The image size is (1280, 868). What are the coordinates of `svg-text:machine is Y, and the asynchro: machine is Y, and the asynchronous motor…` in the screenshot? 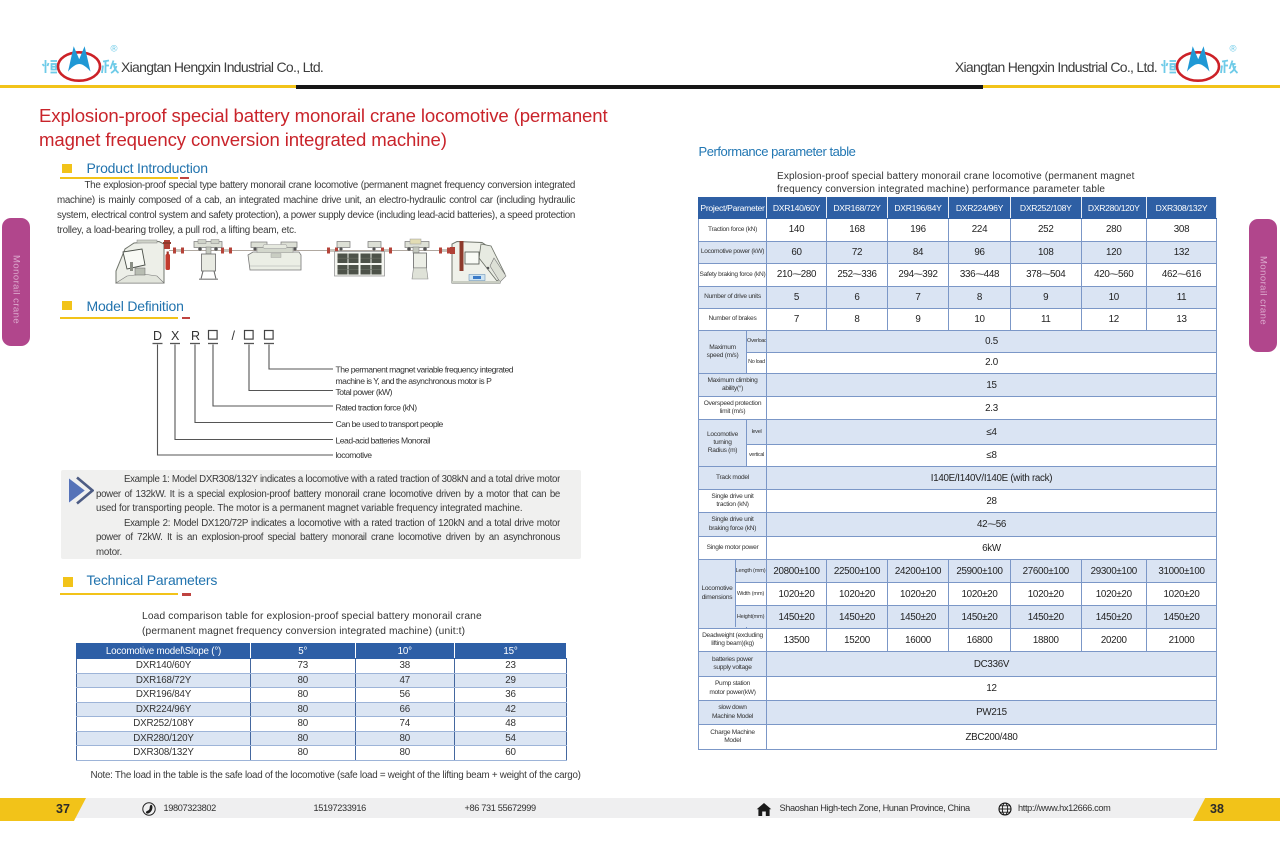 It's located at (414, 381).